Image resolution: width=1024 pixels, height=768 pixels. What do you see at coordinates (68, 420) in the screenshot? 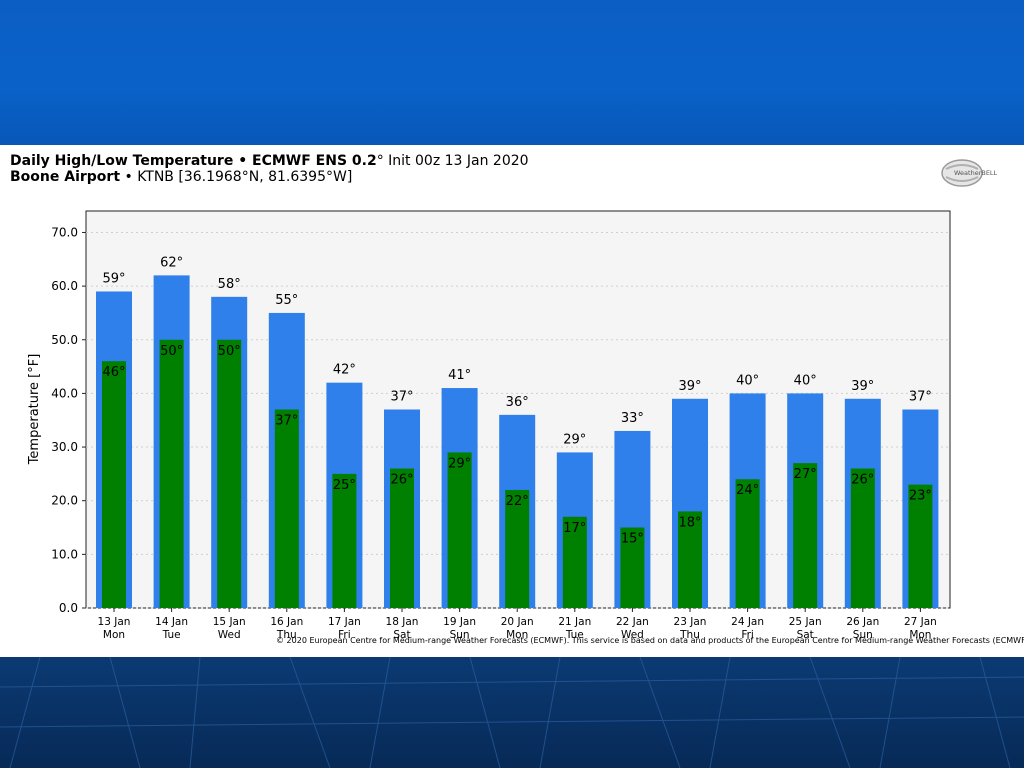
I see `y-axis-ticks: 0.0 10.0 20.0 30.0 40.0 50.0 60.0 70.0` at bounding box center [68, 420].